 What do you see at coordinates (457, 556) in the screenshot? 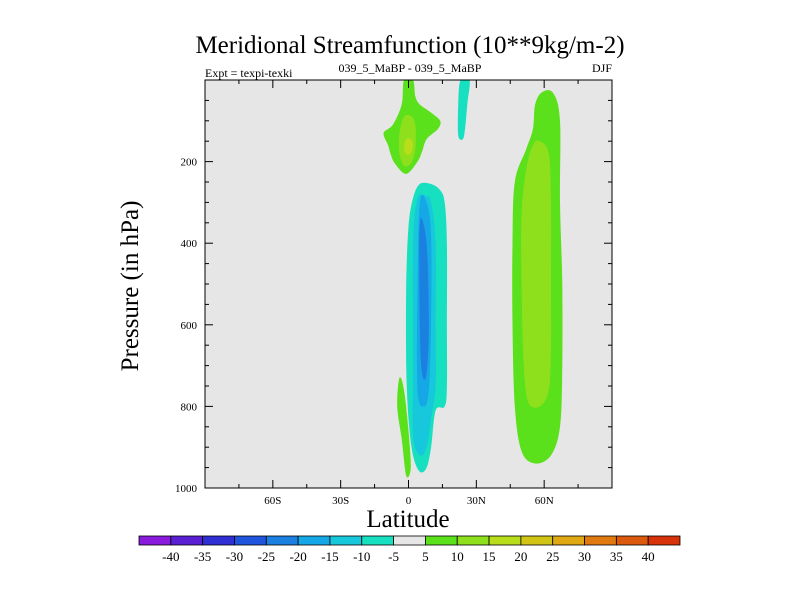
I see `colorbar-label: 10` at bounding box center [457, 556].